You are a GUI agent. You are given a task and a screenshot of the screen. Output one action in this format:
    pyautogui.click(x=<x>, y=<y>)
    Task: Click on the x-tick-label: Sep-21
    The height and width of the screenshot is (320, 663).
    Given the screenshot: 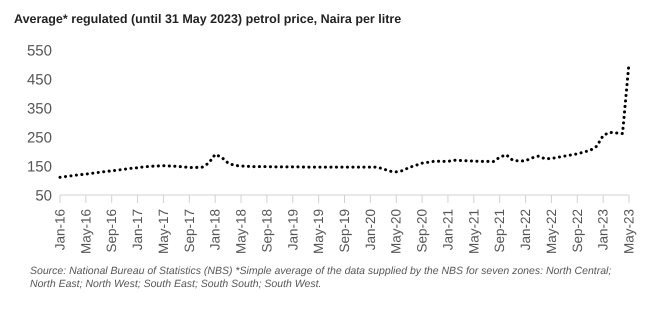 What is the action you would take?
    pyautogui.click(x=500, y=231)
    